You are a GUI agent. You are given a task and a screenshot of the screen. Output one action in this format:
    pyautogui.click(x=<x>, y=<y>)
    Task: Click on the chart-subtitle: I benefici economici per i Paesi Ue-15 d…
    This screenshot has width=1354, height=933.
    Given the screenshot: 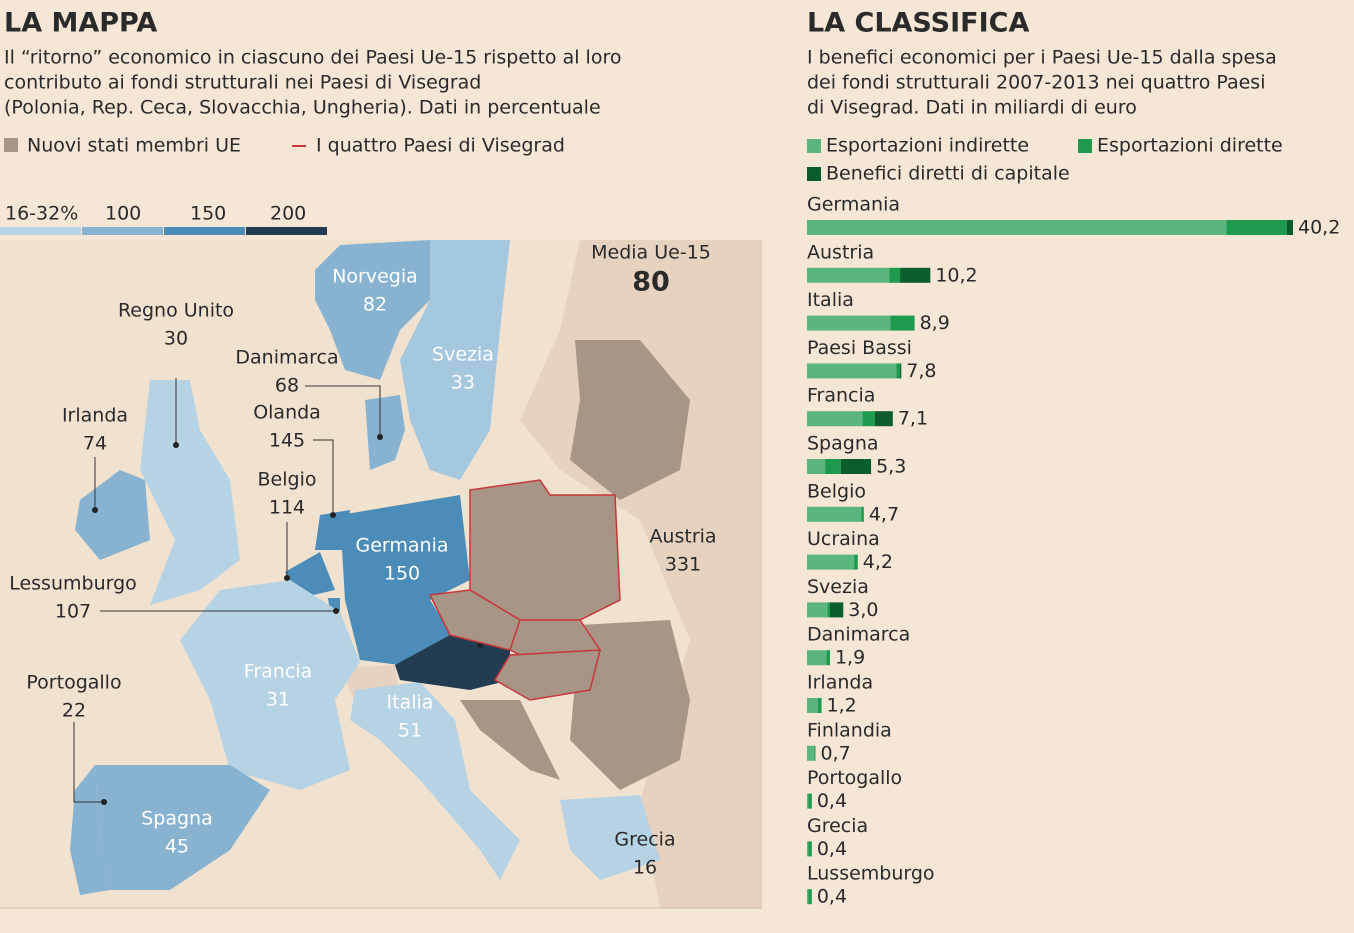 What is the action you would take?
    pyautogui.click(x=1042, y=58)
    